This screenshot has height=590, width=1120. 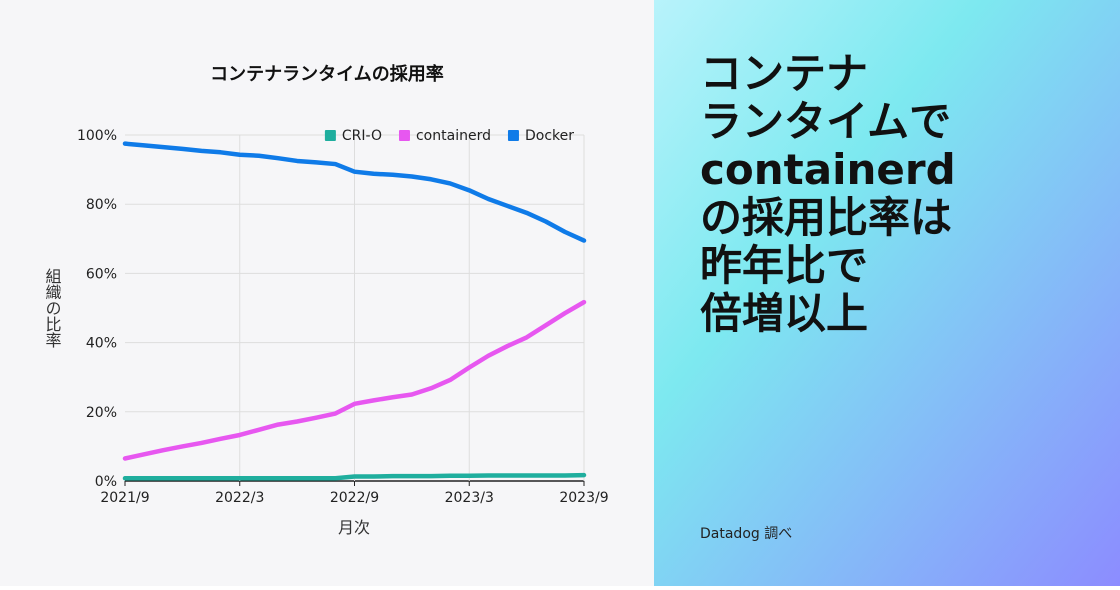 I want to click on y-tick-label: 100%, so click(x=97, y=136).